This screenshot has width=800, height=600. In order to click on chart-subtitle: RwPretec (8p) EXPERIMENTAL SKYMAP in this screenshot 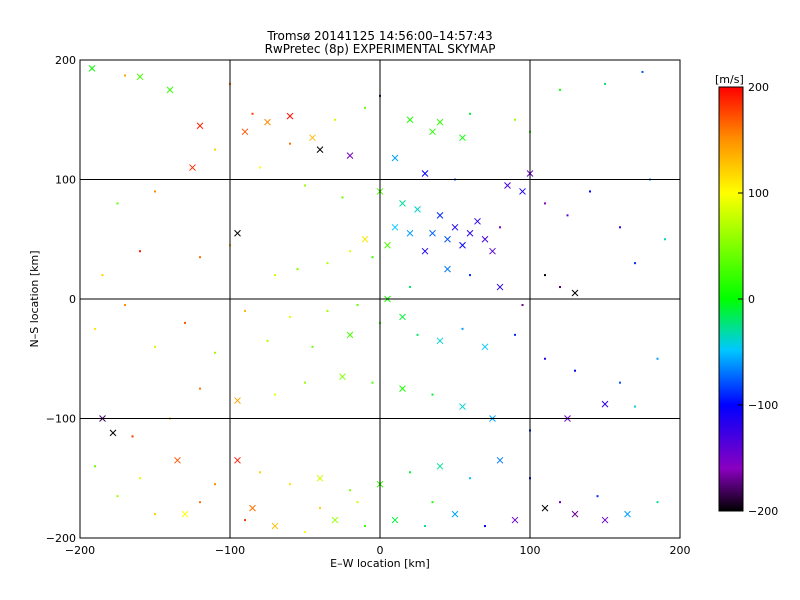, I will do `click(380, 49)`.